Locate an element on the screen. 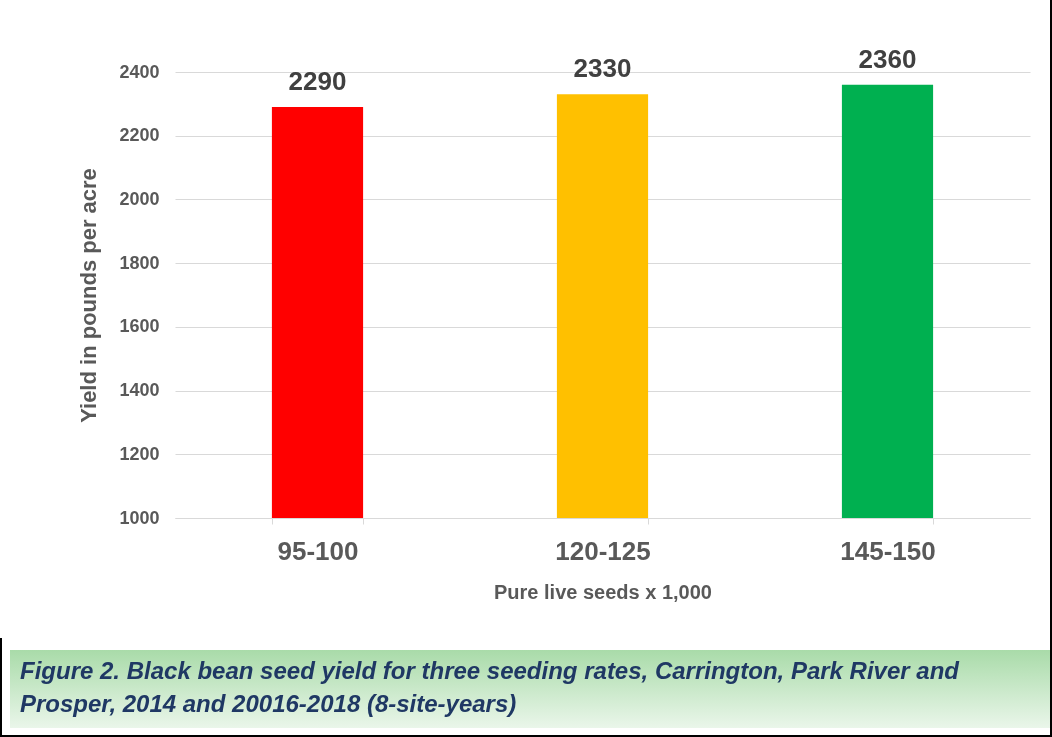  y-axis-title: Yield in pounds per acre is located at coordinates (89, 295).